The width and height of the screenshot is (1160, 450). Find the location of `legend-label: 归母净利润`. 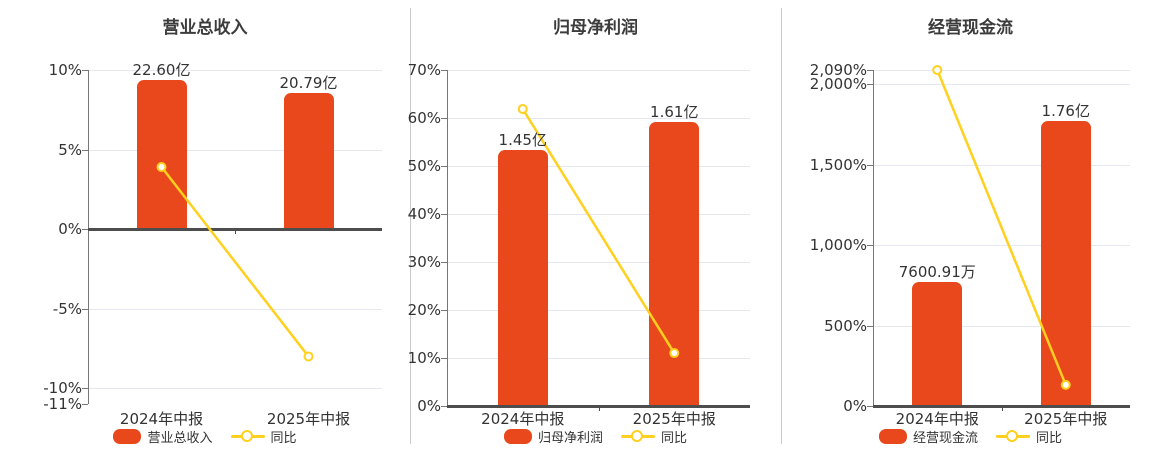

legend-label: 归母净利润 is located at coordinates (570, 438).